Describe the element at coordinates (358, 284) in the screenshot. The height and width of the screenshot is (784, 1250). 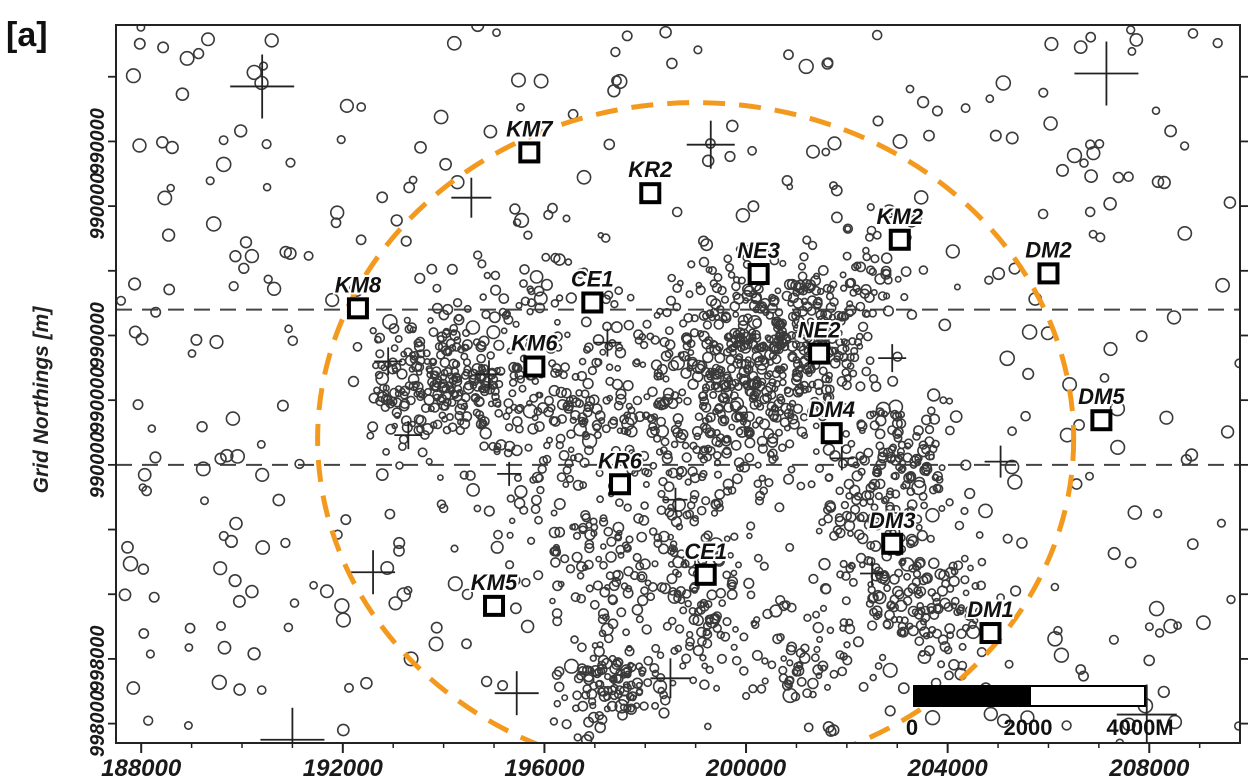
I see `station-label: KM8` at that location.